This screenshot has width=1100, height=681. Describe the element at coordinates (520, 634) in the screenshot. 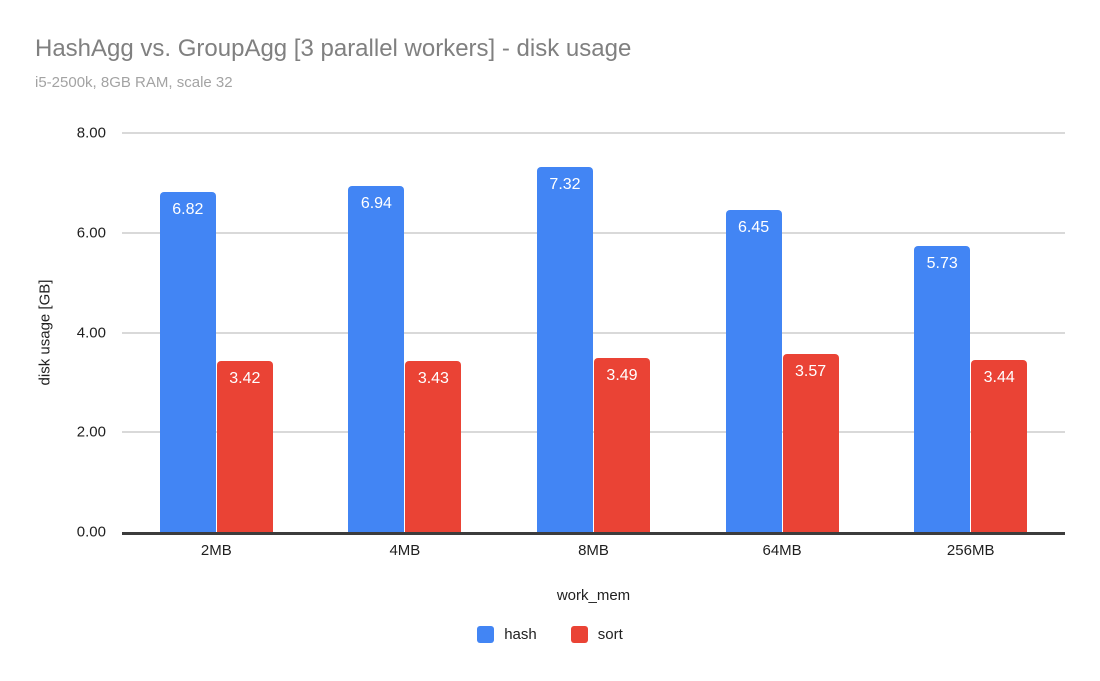

I see `legend-label: hash` at that location.